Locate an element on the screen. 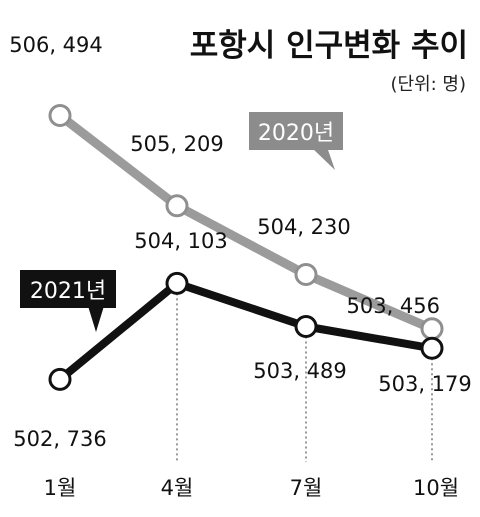  legend-2021-callout: 2021년 is located at coordinates (68, 301).